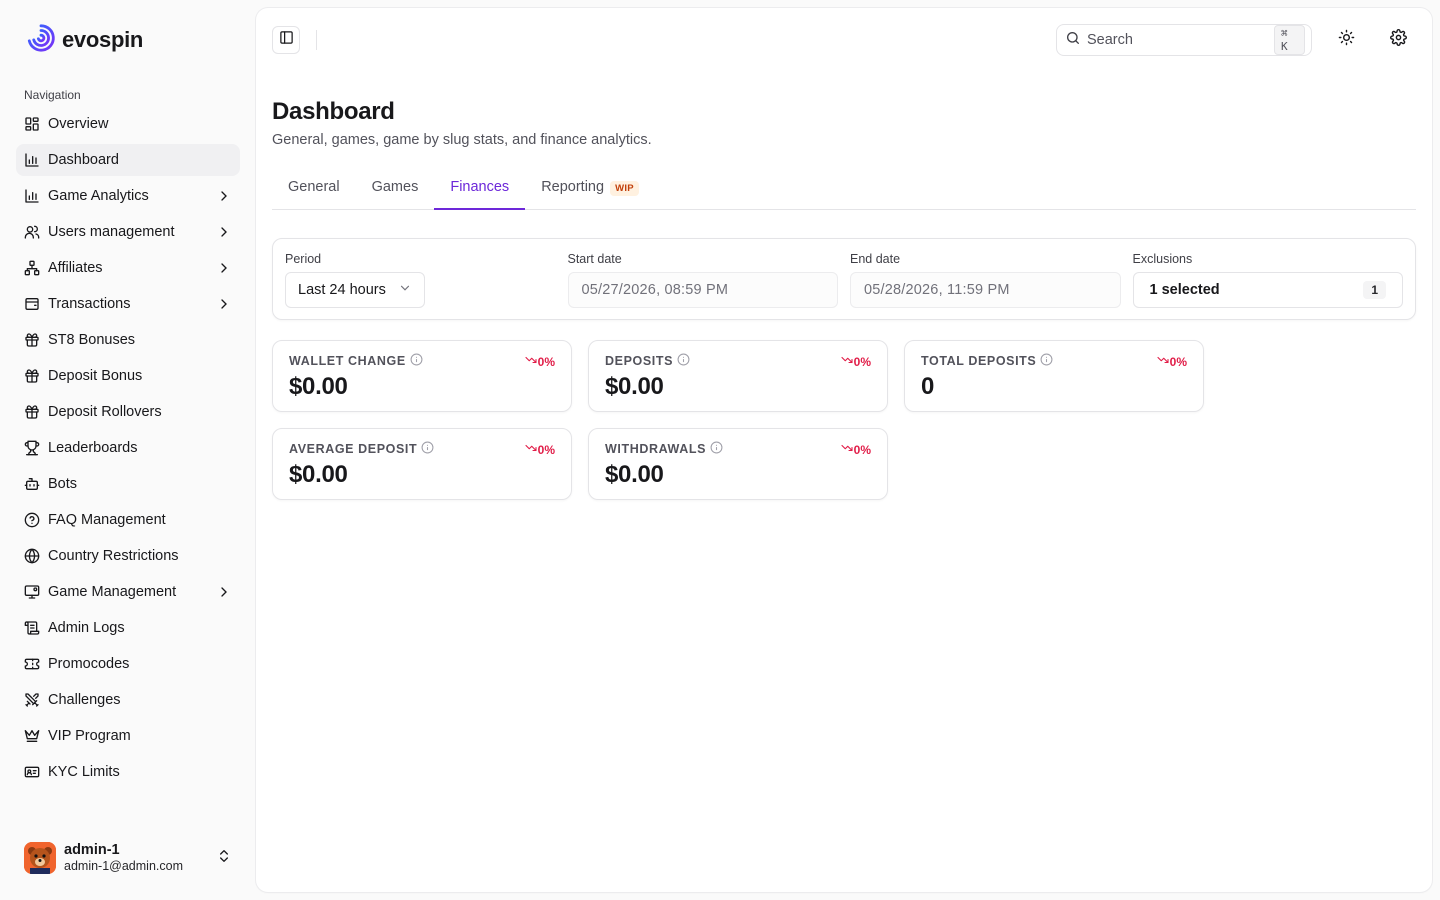 The width and height of the screenshot is (1440, 900). Describe the element at coordinates (128, 412) in the screenshot. I see `sidebar-item-deposit-rollovers: Deposit Rollovers` at that location.